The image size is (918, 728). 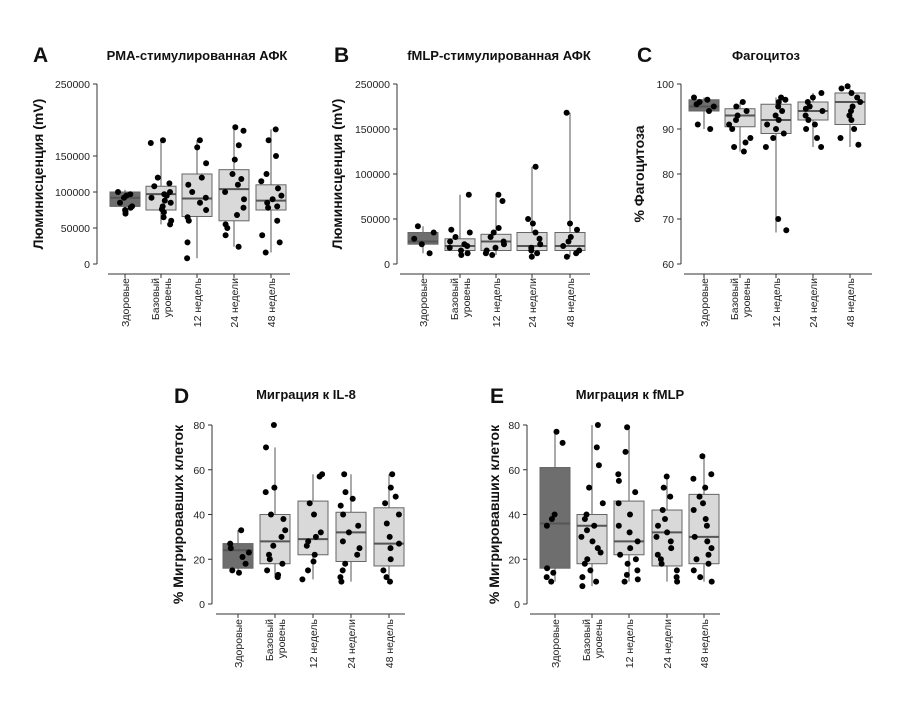 I want to click on y-tick-label: 20, so click(x=199, y=560).